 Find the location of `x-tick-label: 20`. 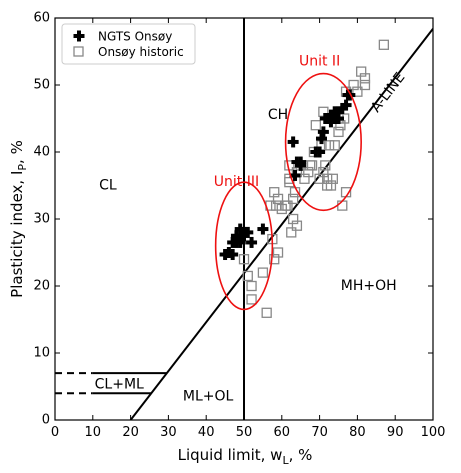

x-tick-label: 20 is located at coordinates (130, 432).